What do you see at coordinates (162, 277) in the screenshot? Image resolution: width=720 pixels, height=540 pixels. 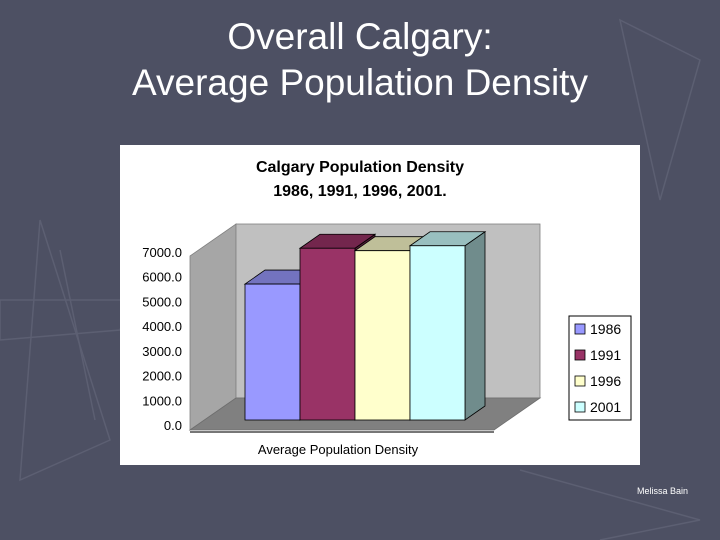 I see `y-tick-label: 6000.0` at bounding box center [162, 277].